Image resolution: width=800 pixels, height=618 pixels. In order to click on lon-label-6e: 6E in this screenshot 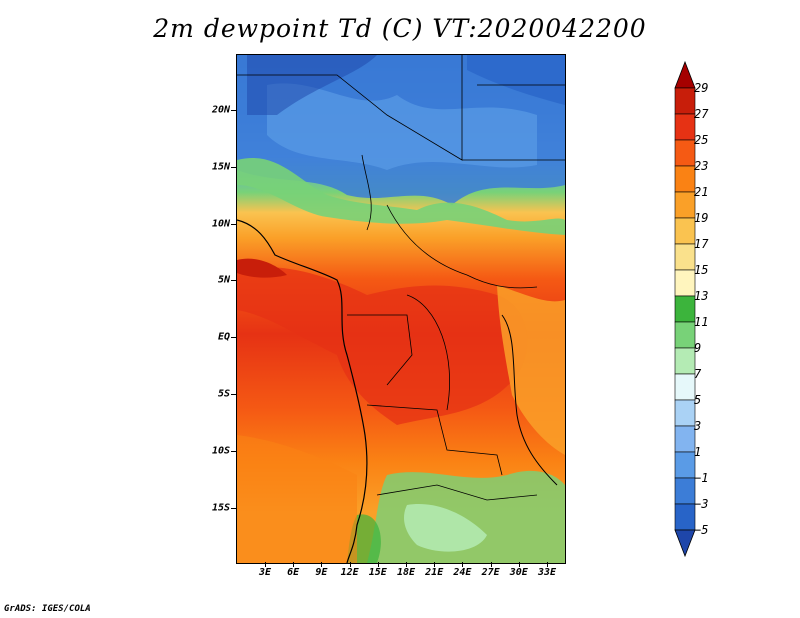, I will do `click(293, 572)`.